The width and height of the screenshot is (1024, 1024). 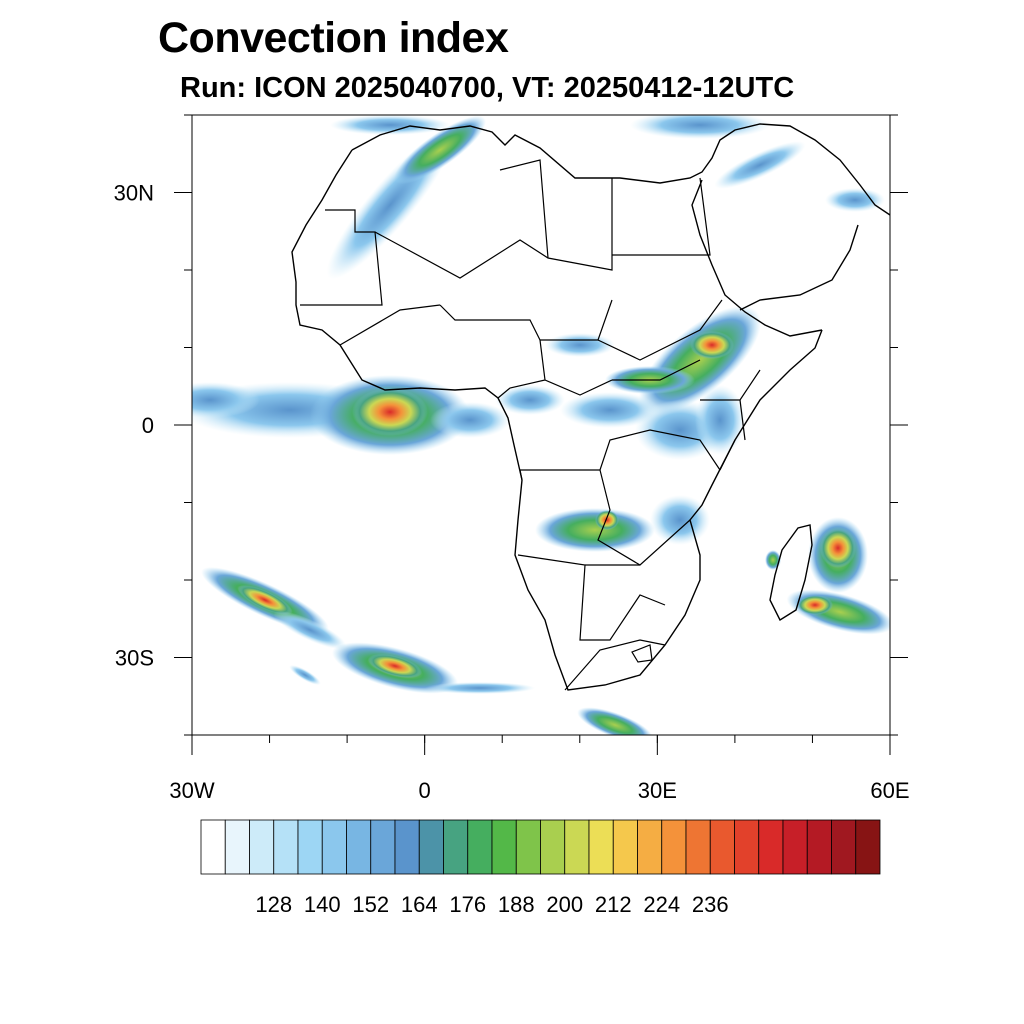 I want to click on colorbar-label: 128, so click(x=273, y=904).